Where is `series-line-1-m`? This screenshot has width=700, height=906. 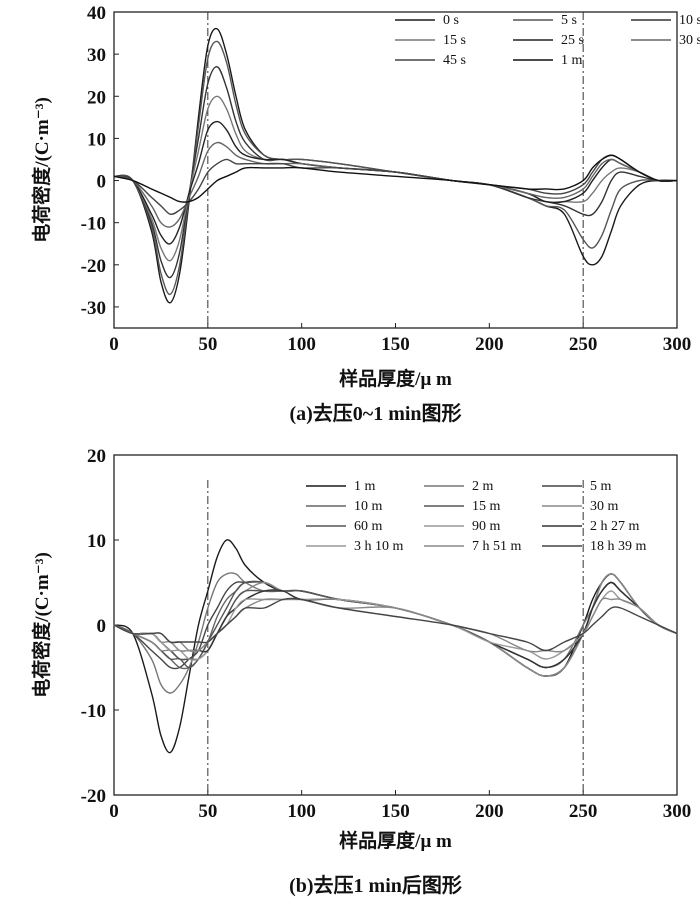
series-line-1-m is located at coordinates (395, 178).